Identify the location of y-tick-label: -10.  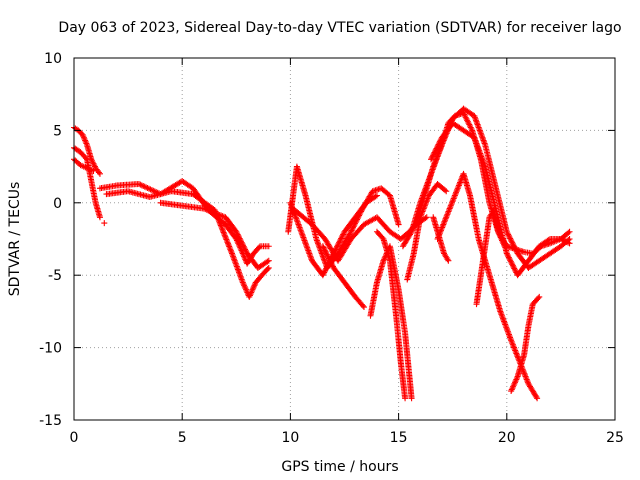
(50, 349).